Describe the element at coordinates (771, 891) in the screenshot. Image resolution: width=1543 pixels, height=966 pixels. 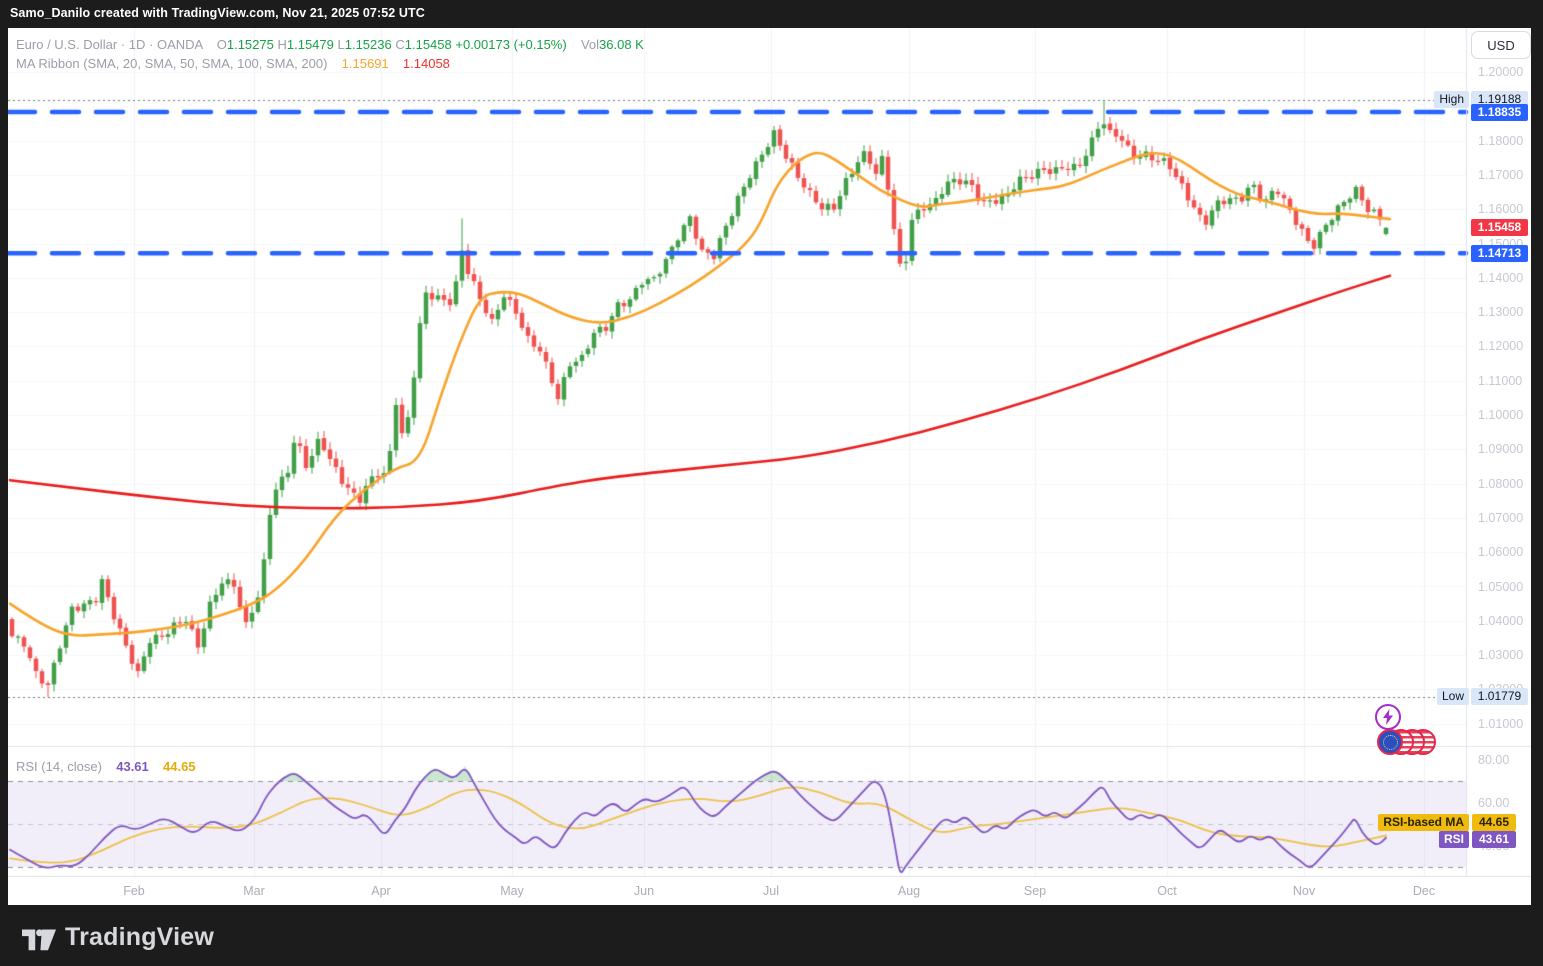
I see `x-axis-month-label: Jul` at that location.